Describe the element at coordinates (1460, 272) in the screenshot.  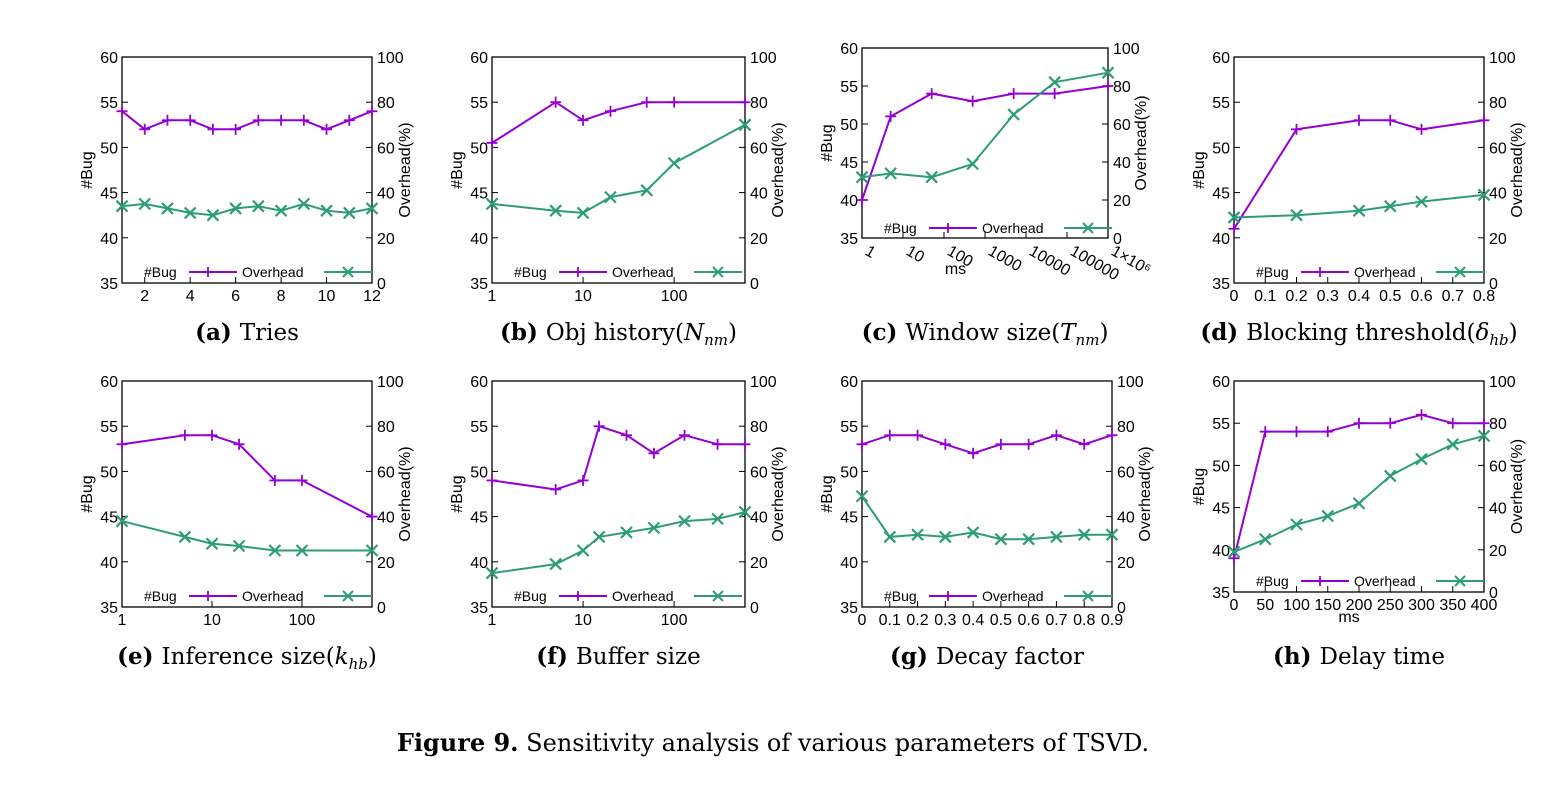
I see `legend-overhead-marker-b` at that location.